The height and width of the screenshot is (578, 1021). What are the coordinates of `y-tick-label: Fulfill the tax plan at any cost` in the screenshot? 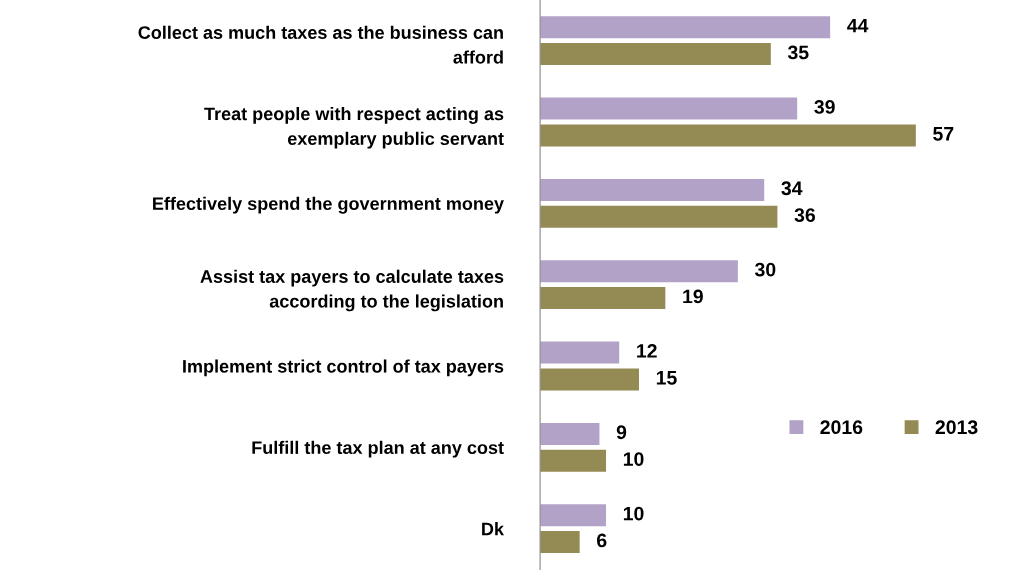 It's located at (378, 449).